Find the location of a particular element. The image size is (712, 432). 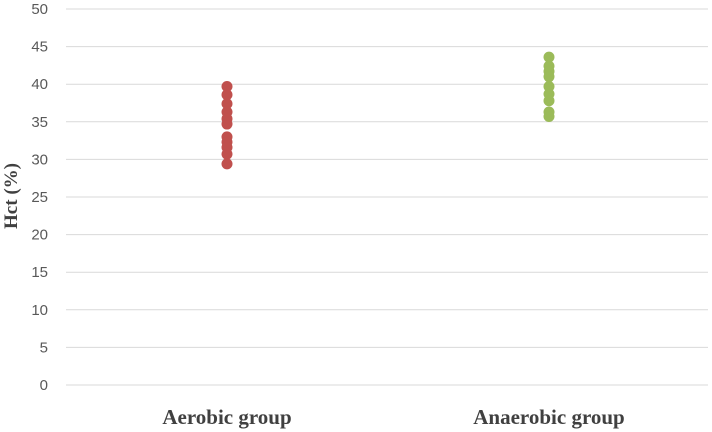

y-tick-label-50: 50 is located at coordinates (39, 9).